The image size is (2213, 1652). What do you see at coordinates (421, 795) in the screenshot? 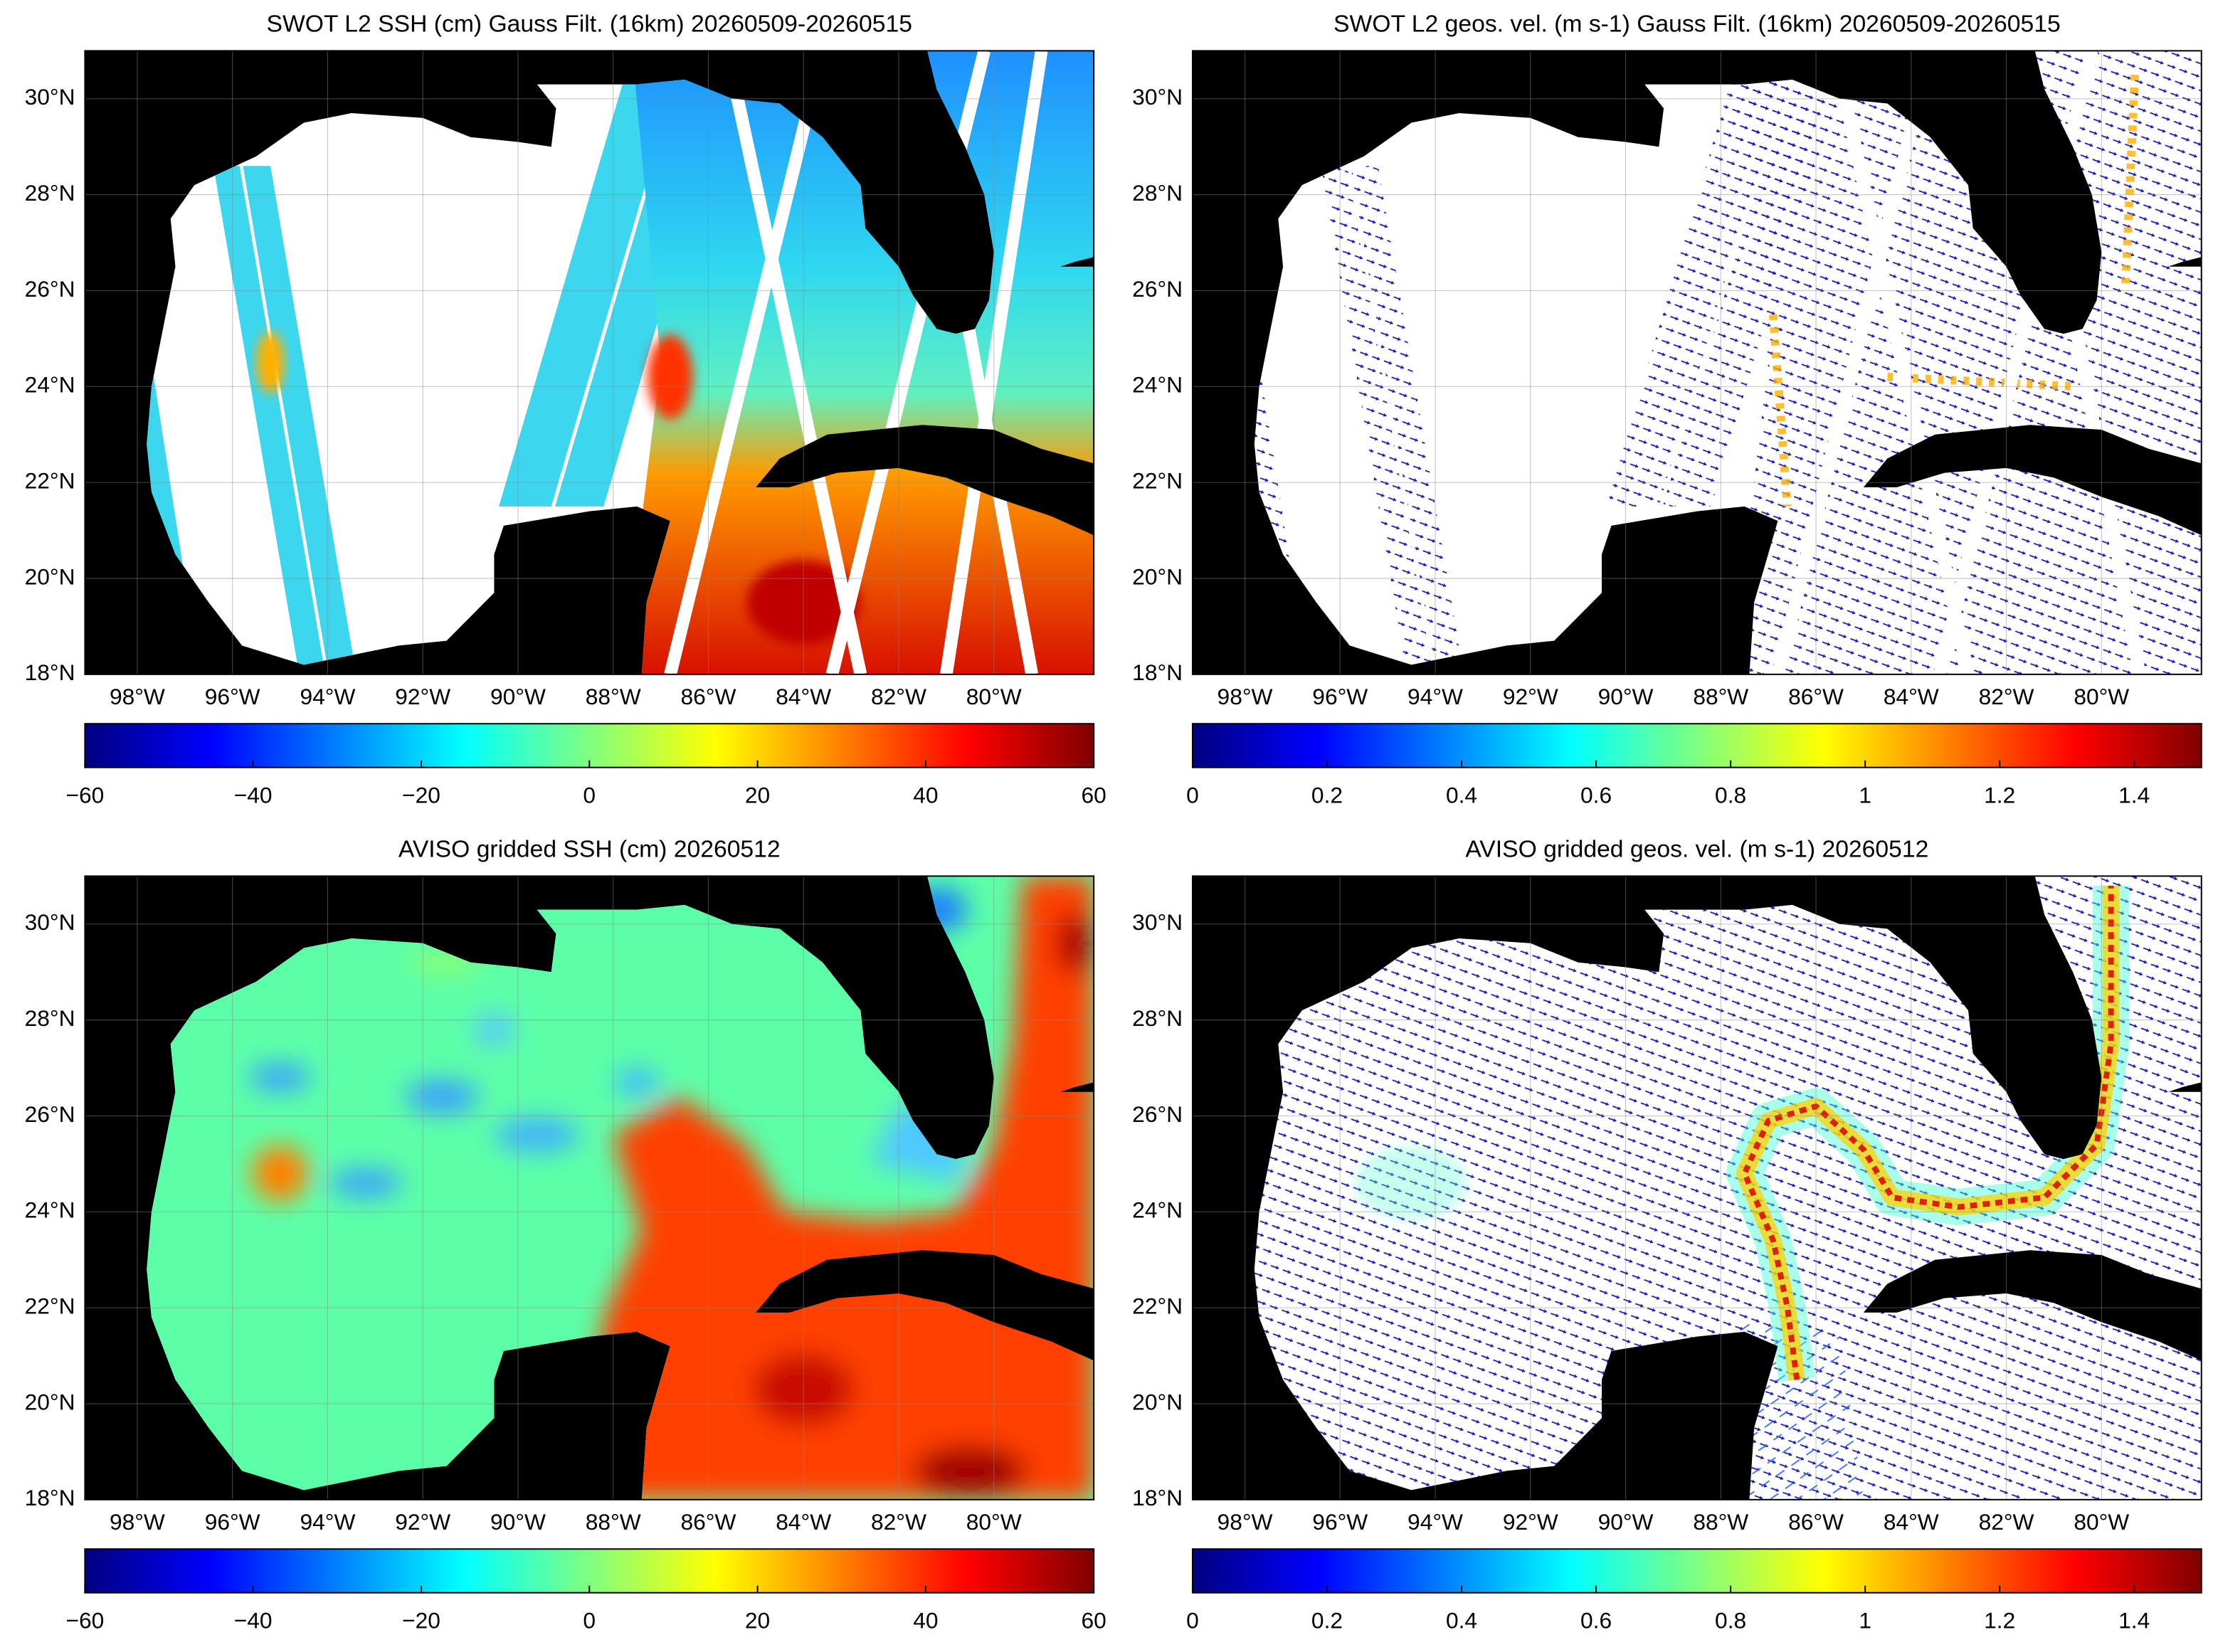
I see `colorbar-tick-label: −20` at bounding box center [421, 795].